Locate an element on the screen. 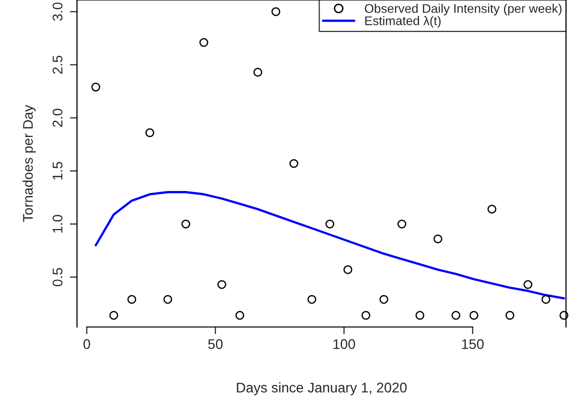 This screenshot has height=405, width=576. x-tick-label: 100 is located at coordinates (344, 344).